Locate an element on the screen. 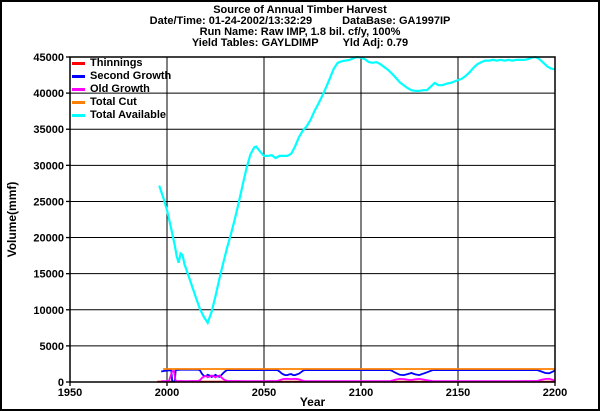 The height and width of the screenshot is (411, 600). x-tick-label-2000: 2000 is located at coordinates (167, 393).